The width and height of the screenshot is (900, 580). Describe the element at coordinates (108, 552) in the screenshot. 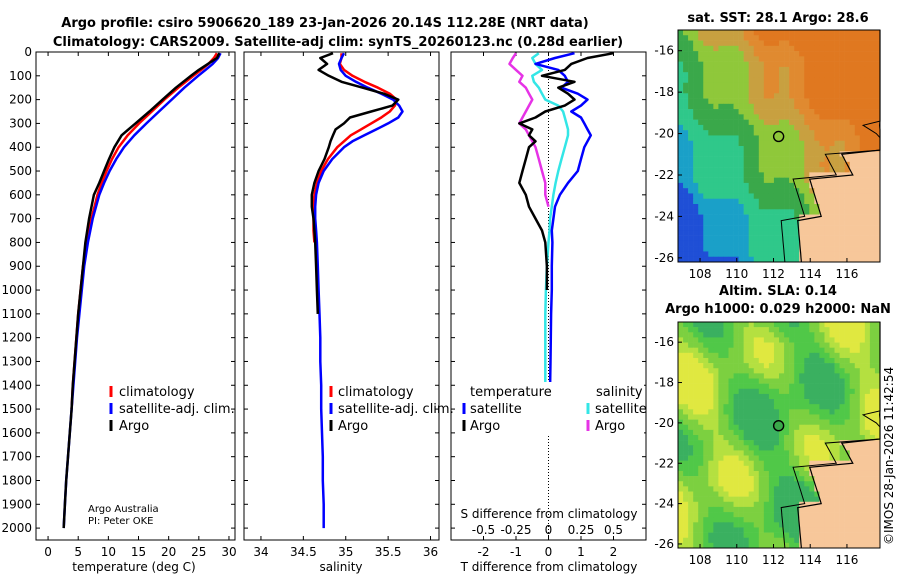

I see `x-tick-label: 10` at that location.